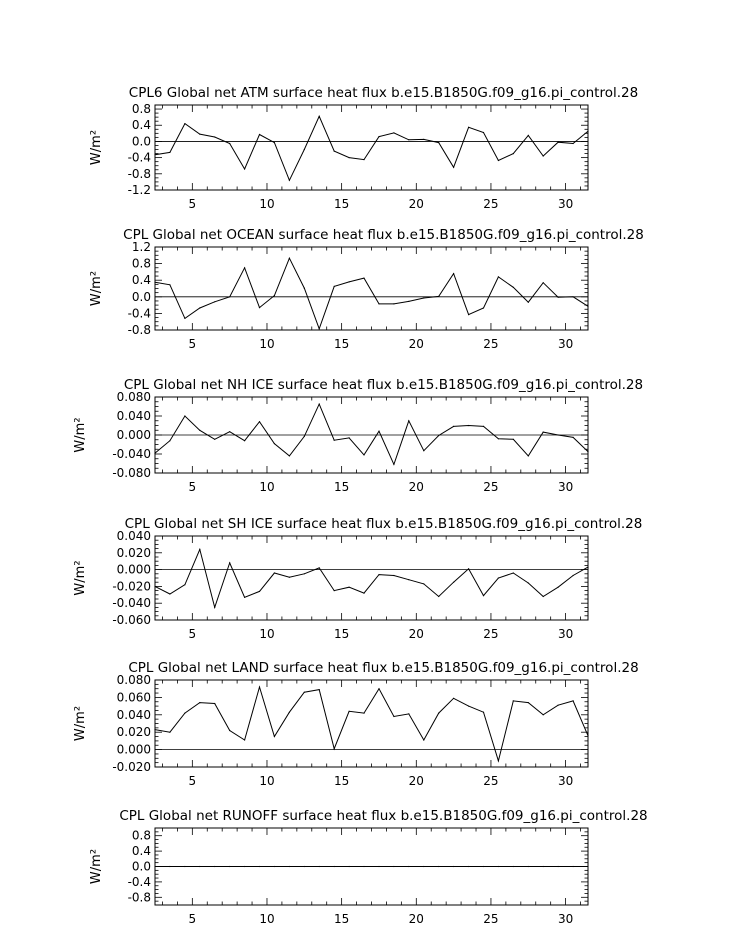  What do you see at coordinates (141, 280) in the screenshot?
I see `y-tick-label: 0.4` at bounding box center [141, 280].